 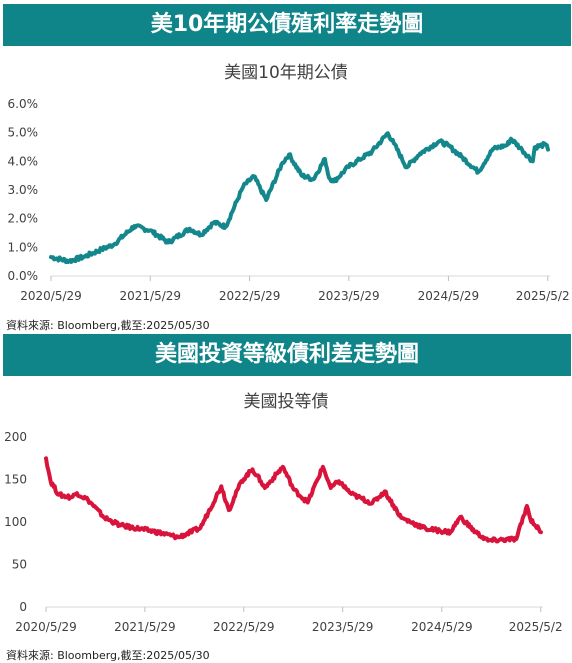 What do you see at coordinates (51, 296) in the screenshot?
I see `yield-x-tick-label: 2020/5/29` at bounding box center [51, 296].